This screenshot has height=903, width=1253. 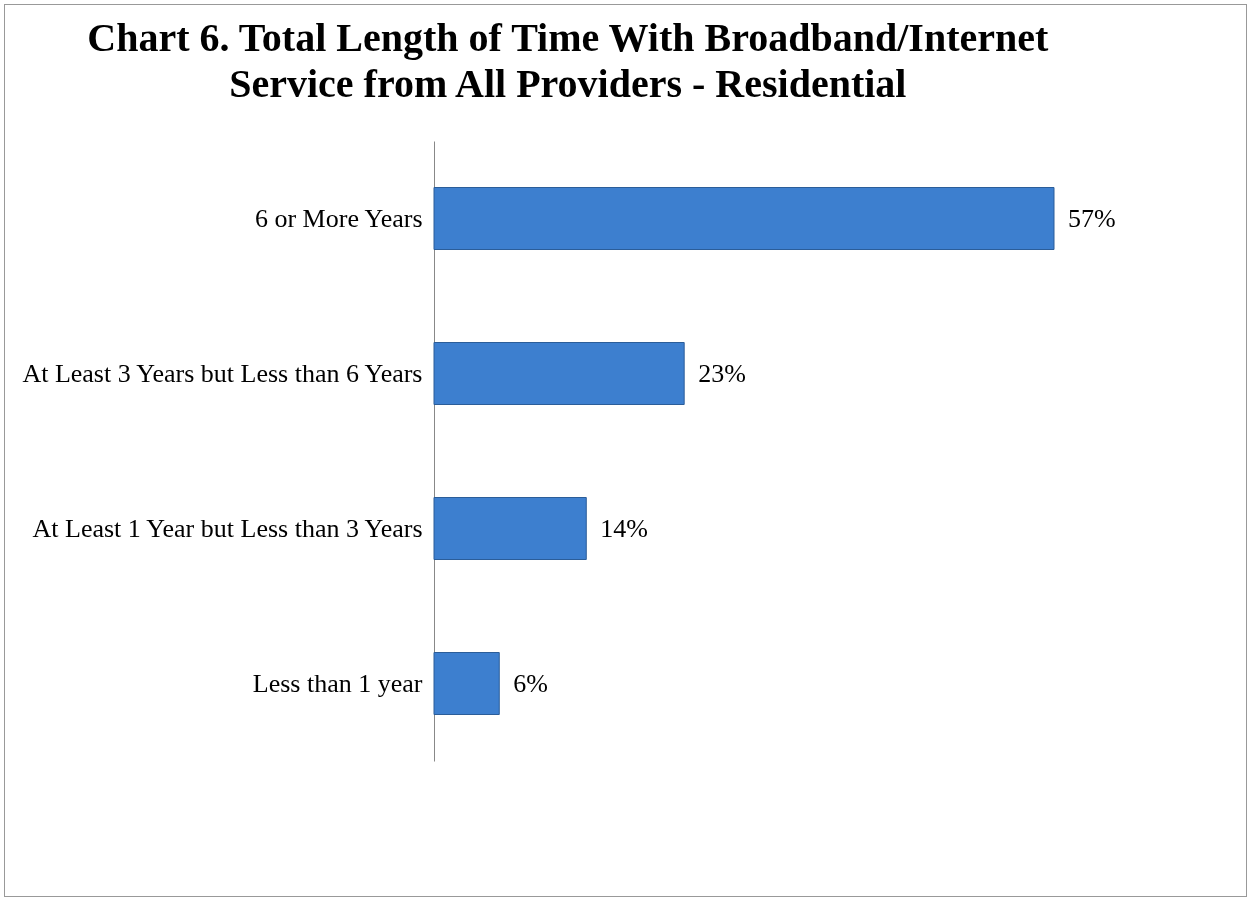 I want to click on data-label: 6%, so click(x=530, y=683).